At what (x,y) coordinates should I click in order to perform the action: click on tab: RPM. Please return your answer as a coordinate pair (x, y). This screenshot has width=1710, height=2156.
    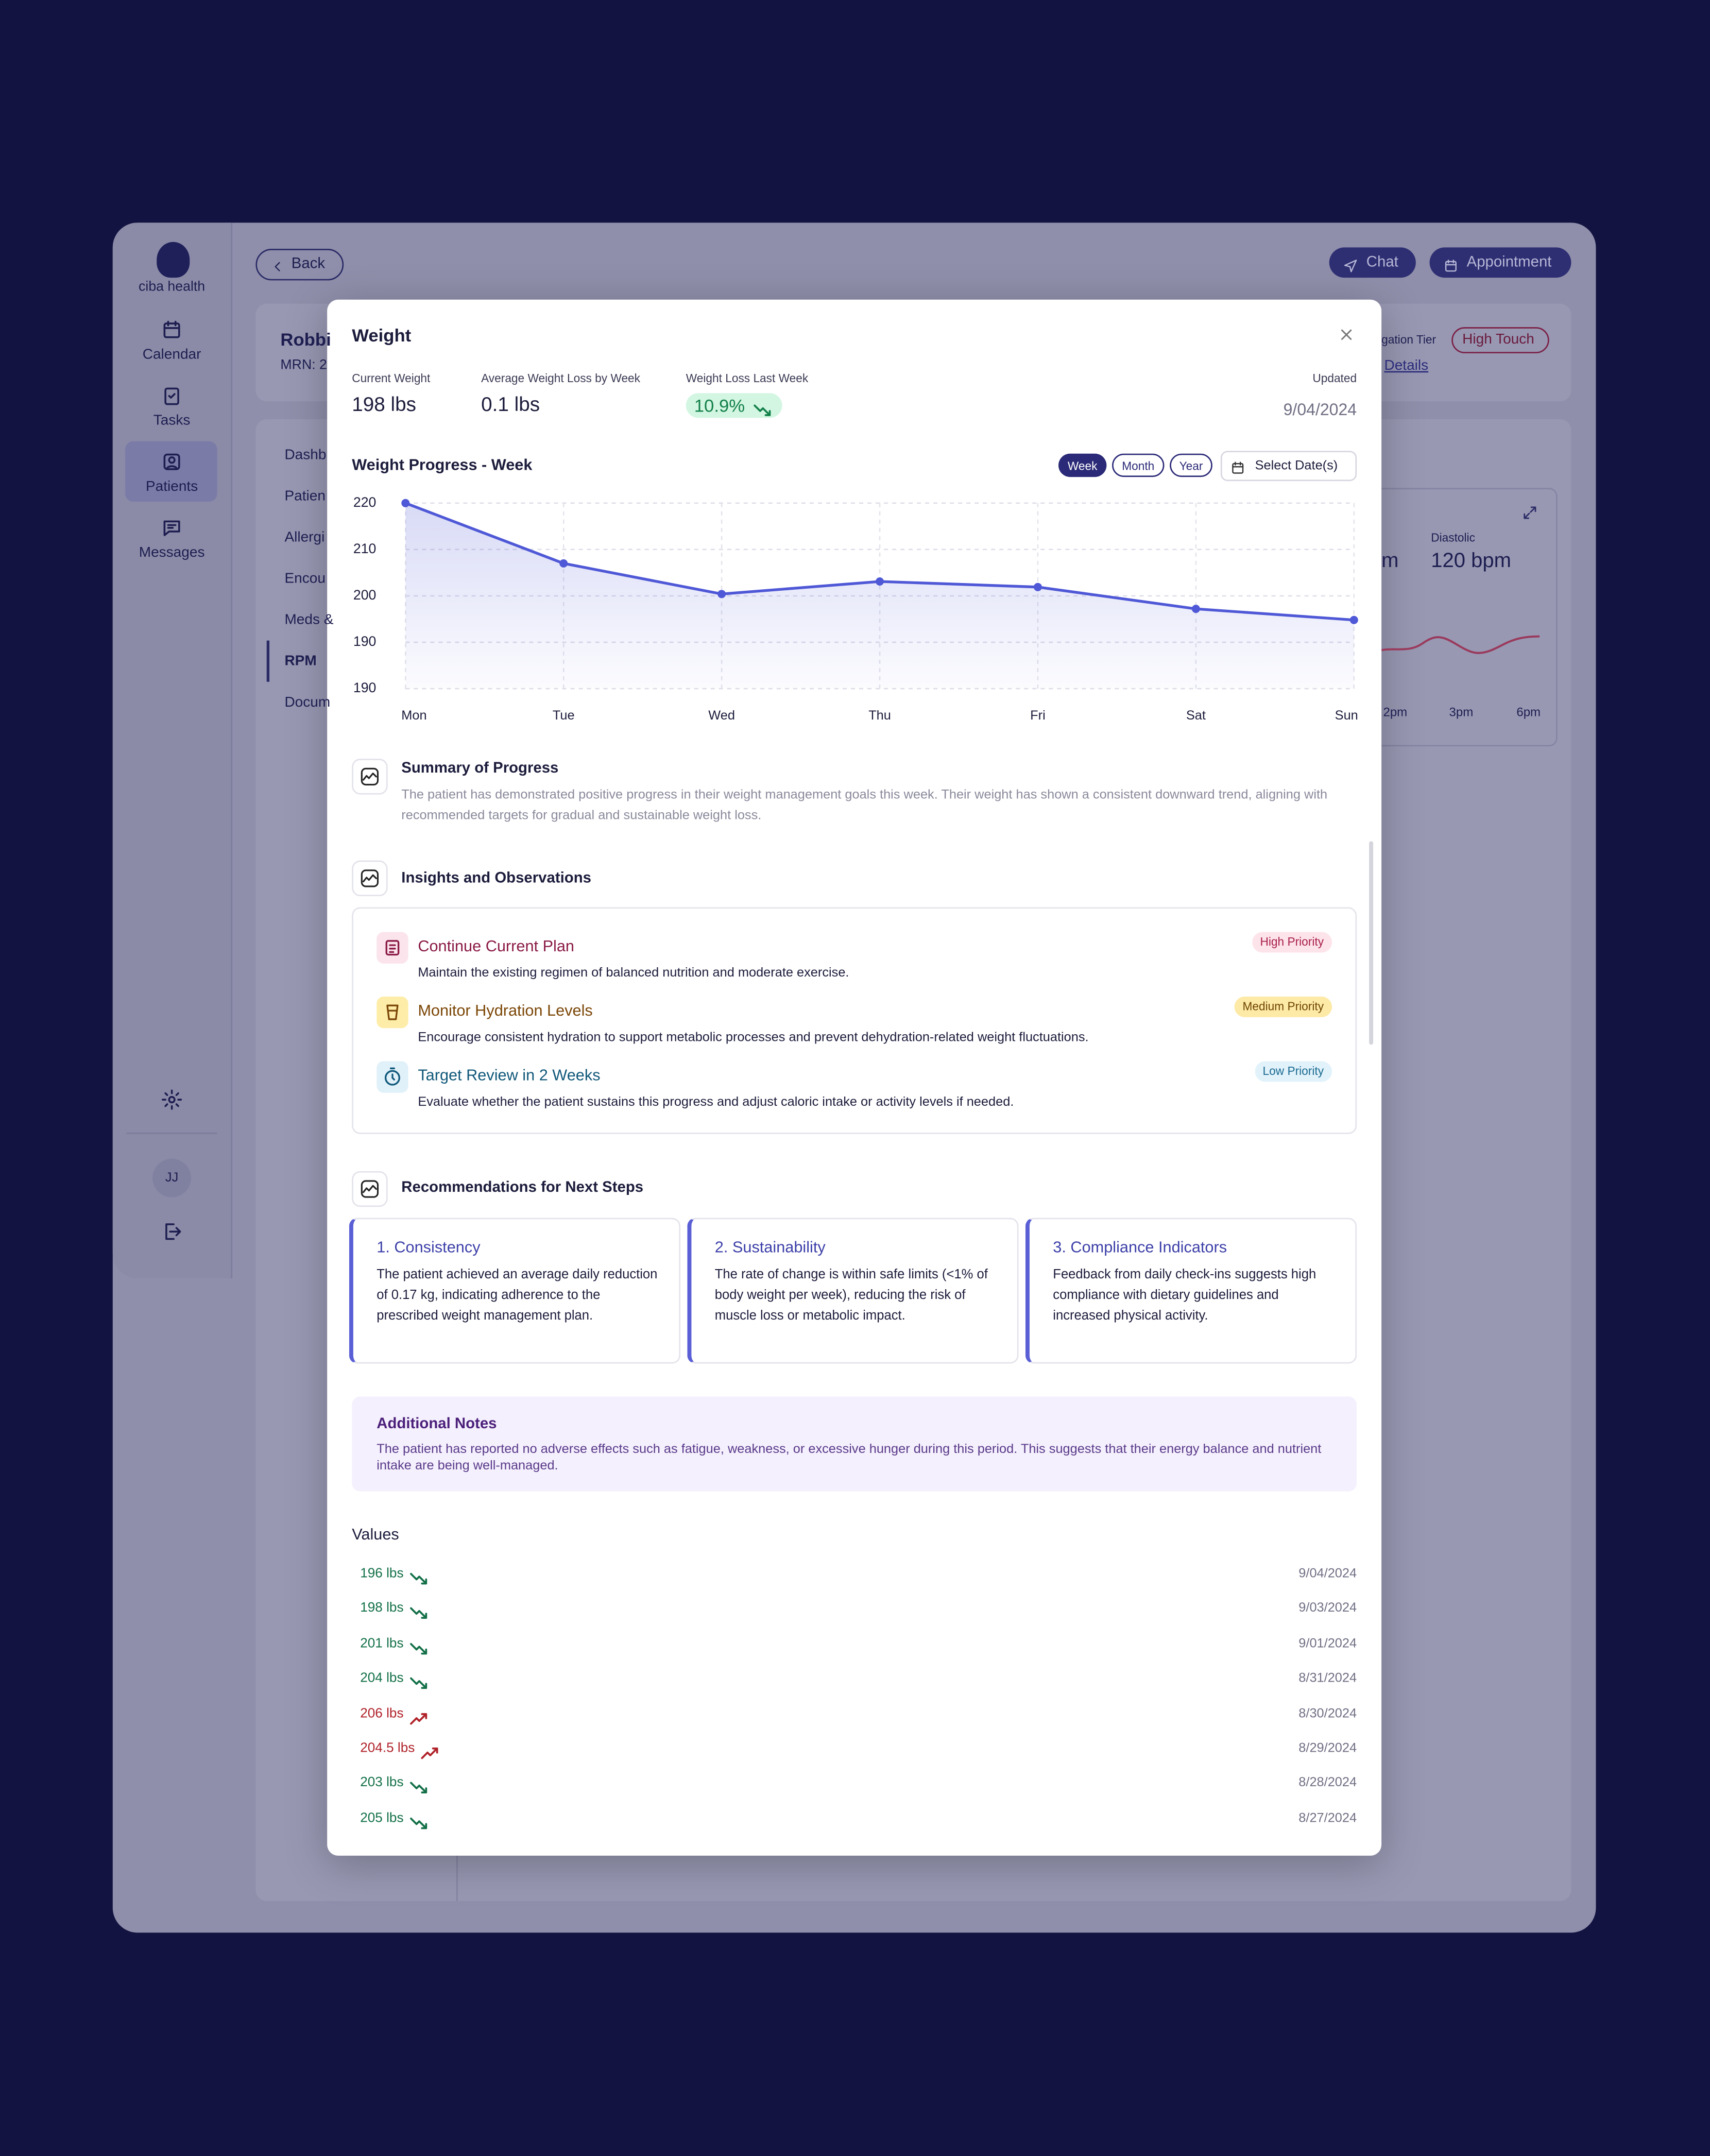
    Looking at the image, I should click on (300, 661).